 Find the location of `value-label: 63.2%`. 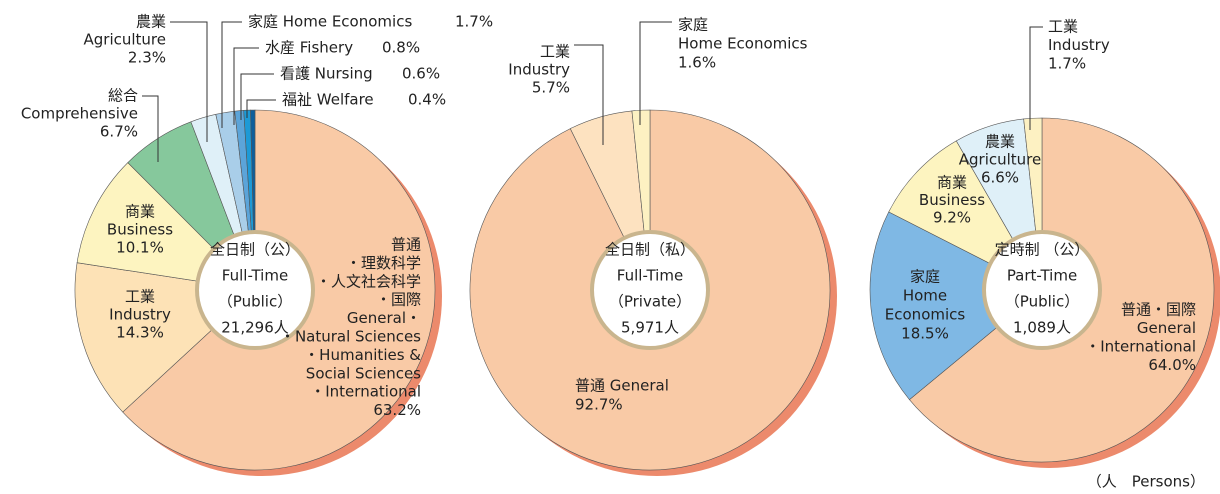

value-label: 63.2% is located at coordinates (397, 410).